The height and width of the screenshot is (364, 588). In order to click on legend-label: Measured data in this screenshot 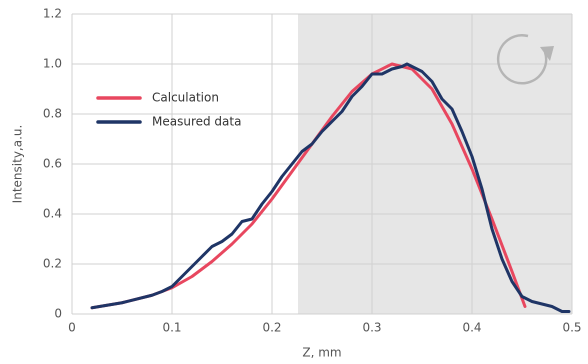, I will do `click(196, 122)`.